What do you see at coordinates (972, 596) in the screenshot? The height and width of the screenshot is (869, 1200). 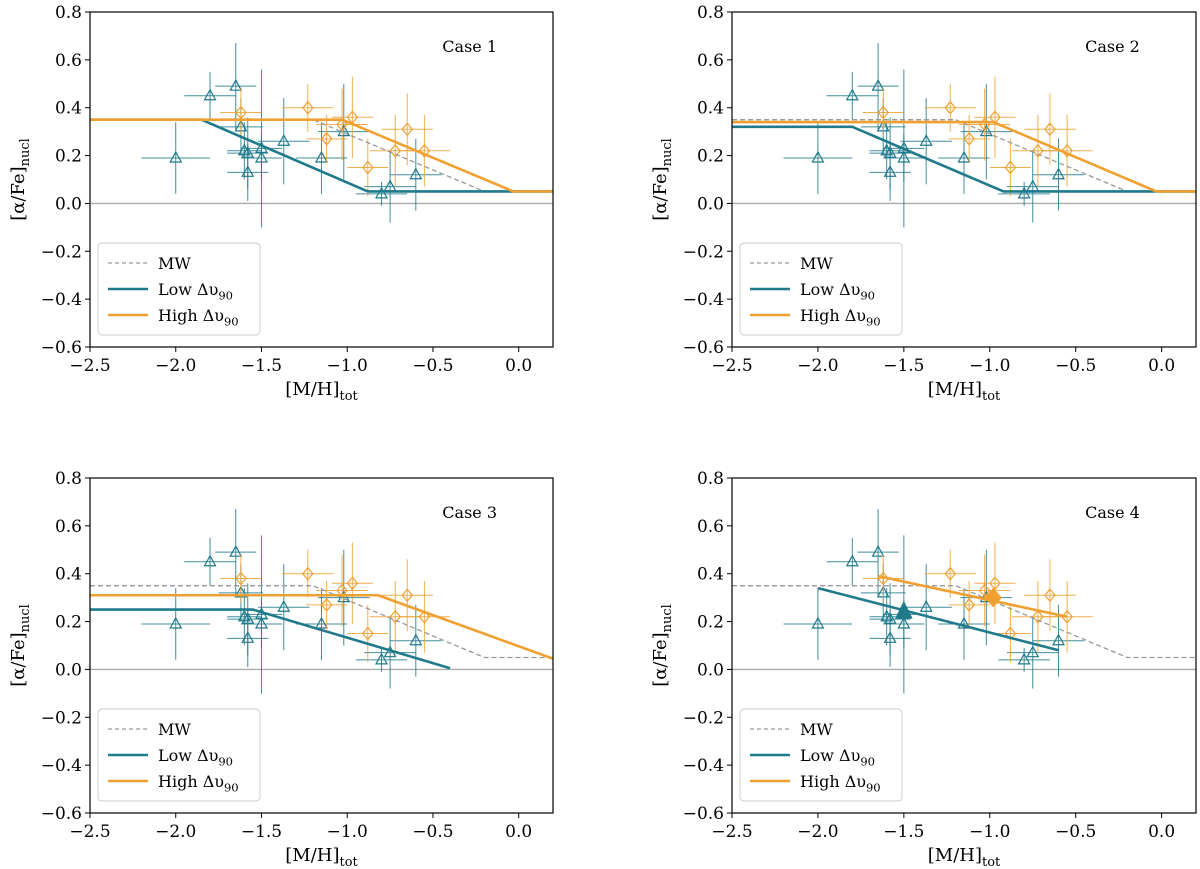 I see `high-line` at bounding box center [972, 596].